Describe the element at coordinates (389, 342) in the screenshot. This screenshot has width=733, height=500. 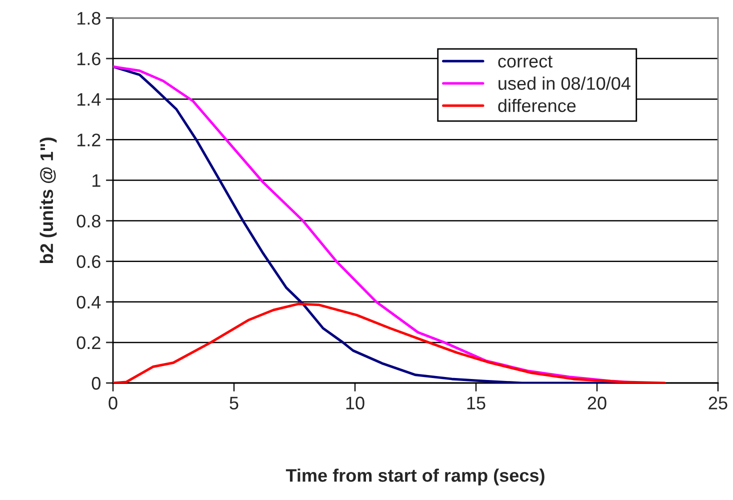
I see `line-series` at that location.